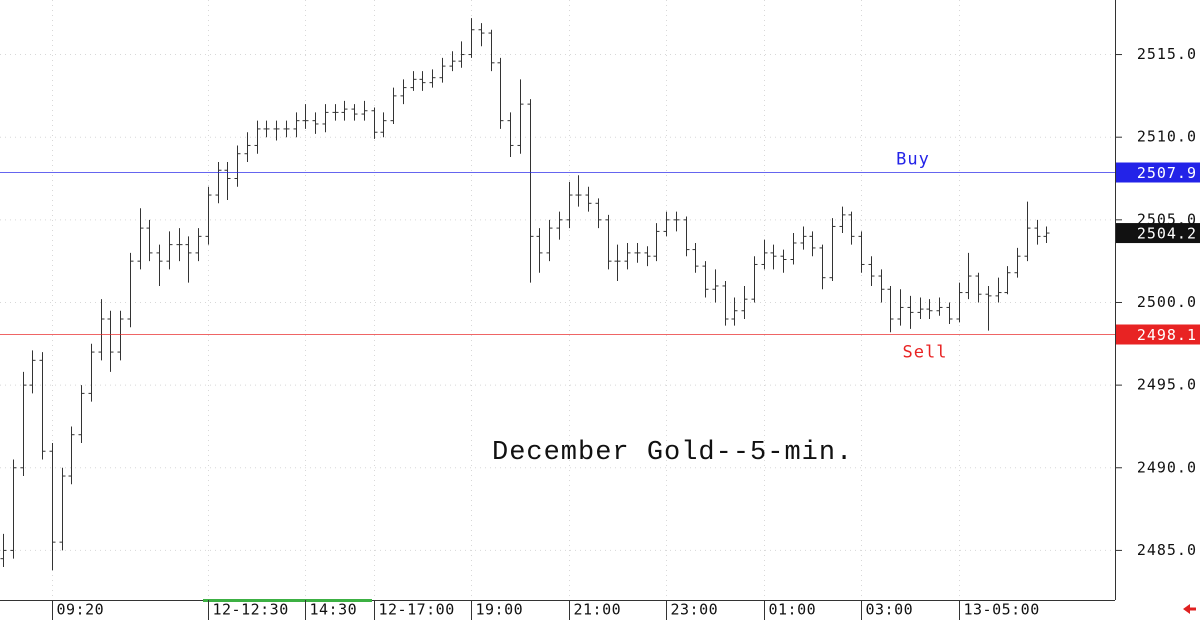  What do you see at coordinates (81, 610) in the screenshot?
I see `x-tick-label: 09:20` at bounding box center [81, 610].